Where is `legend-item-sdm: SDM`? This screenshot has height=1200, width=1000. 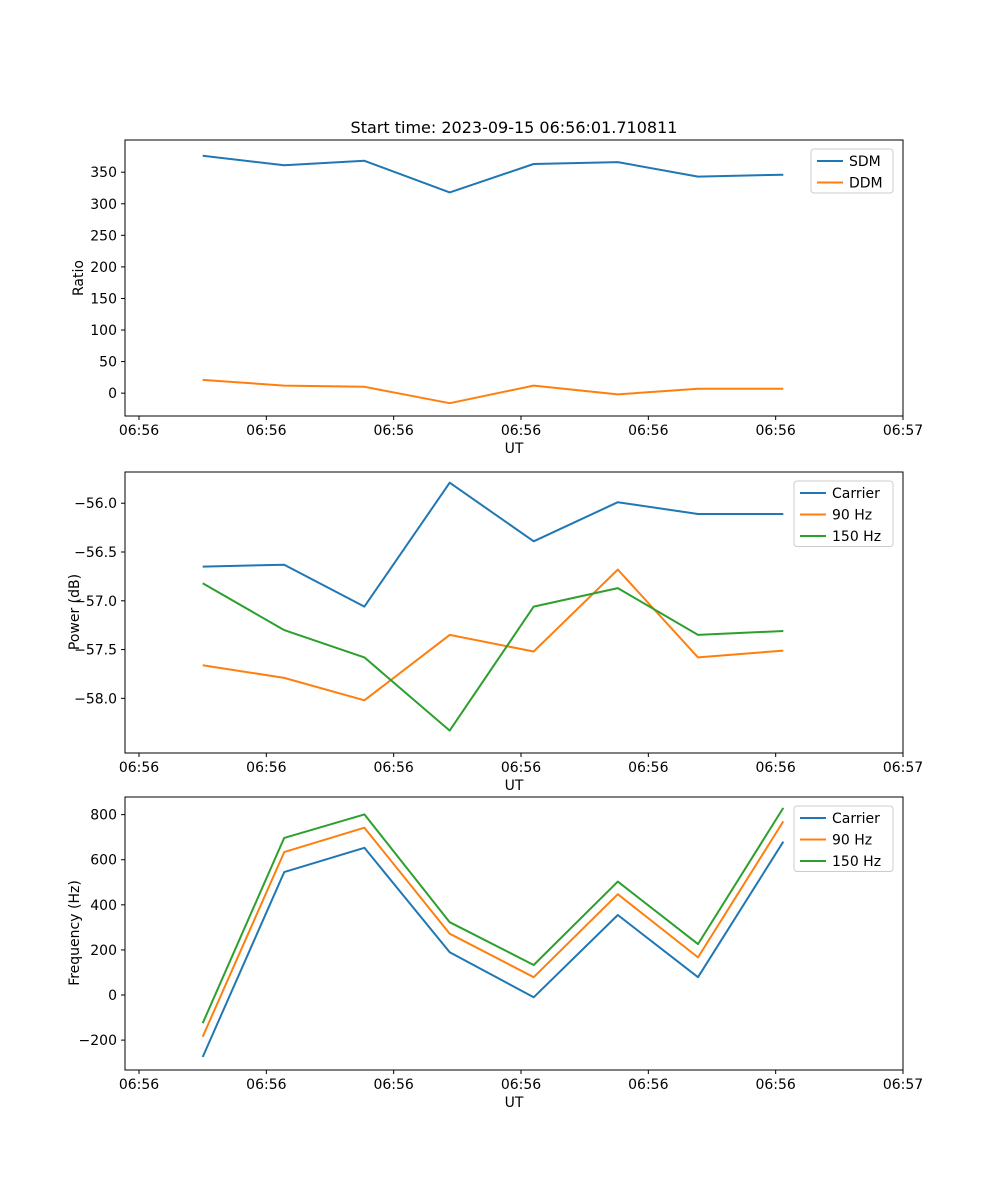 legend-item-sdm: SDM is located at coordinates (849, 162).